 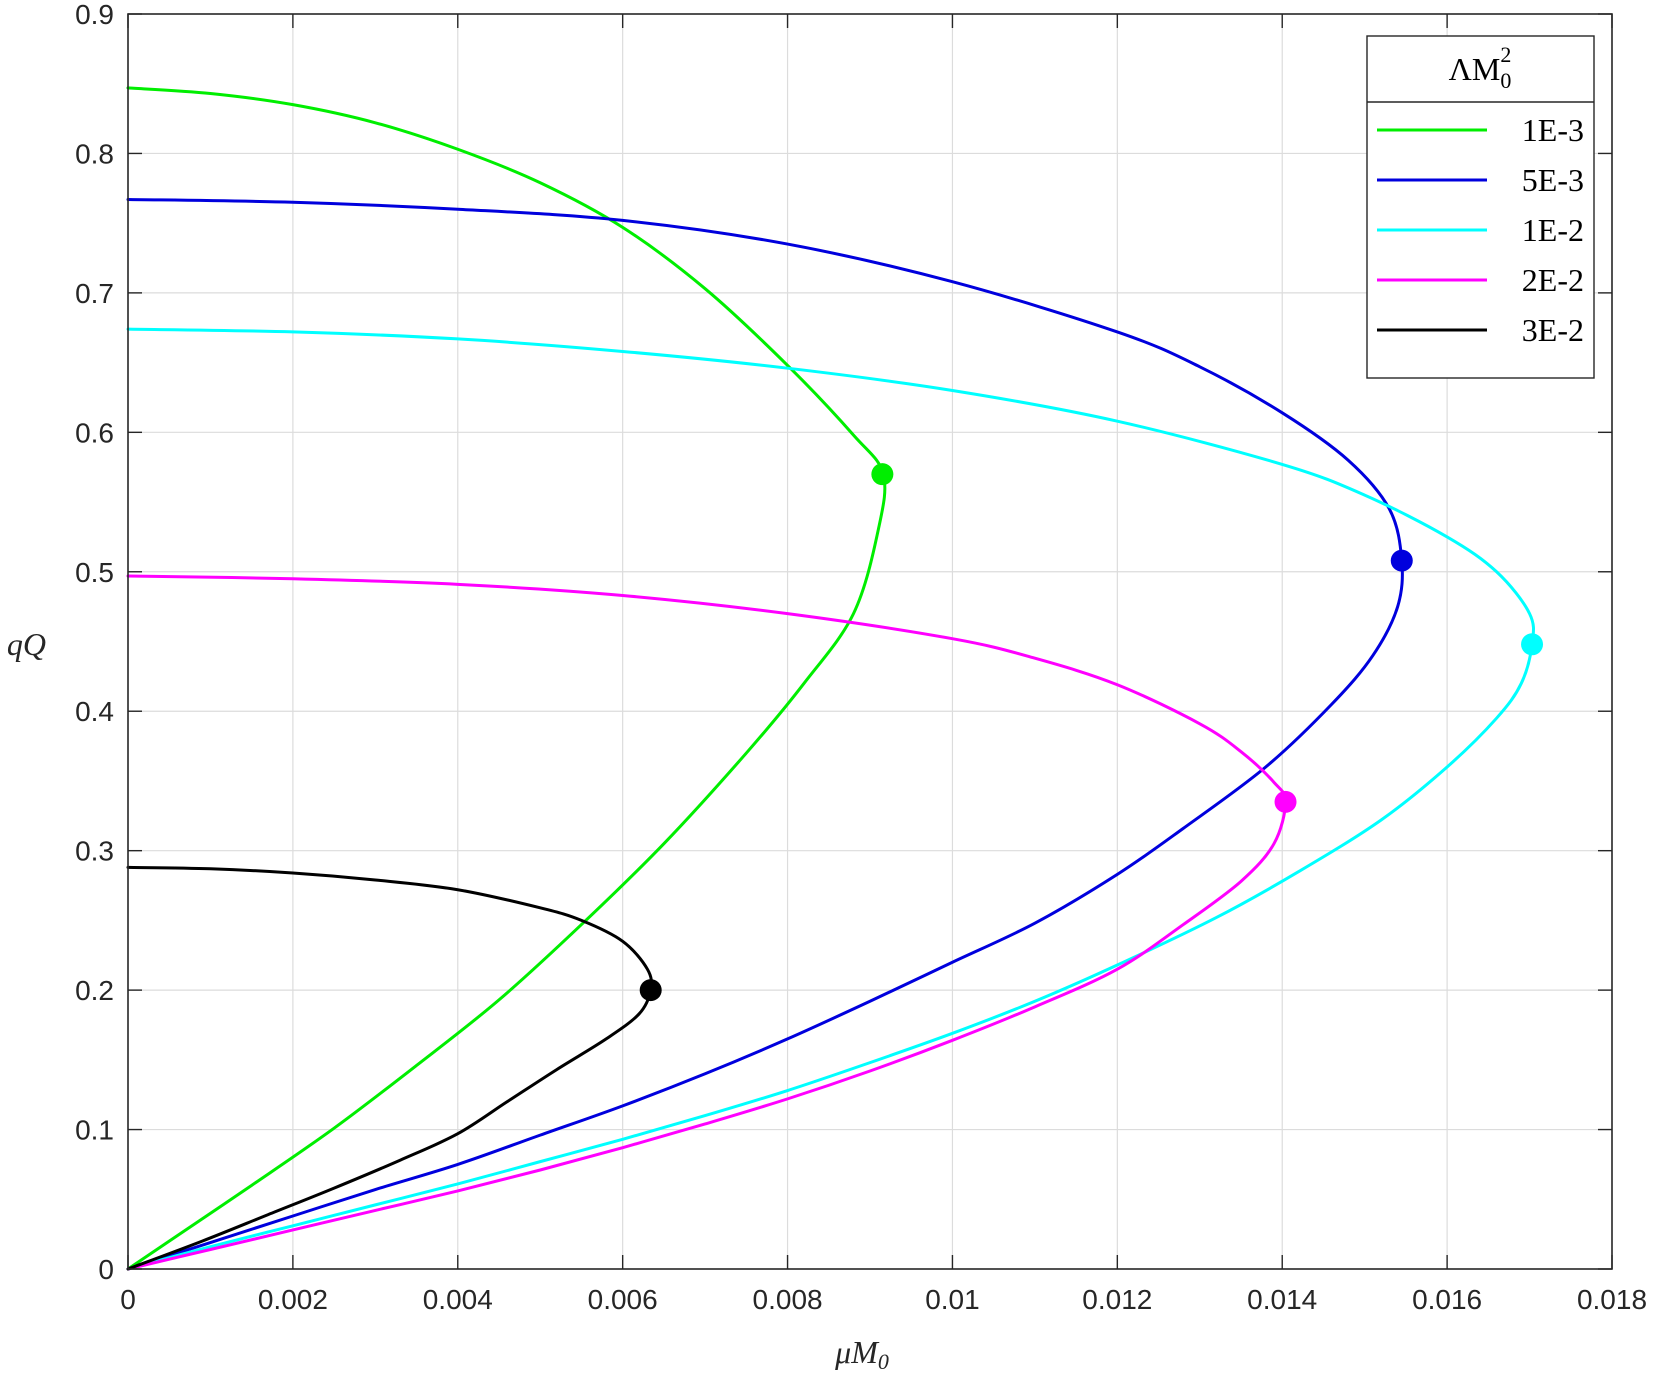 I want to click on legend-entries: 1E-3 5E-3 1E-2 2E-2 3E-2, so click(x=1480, y=230).